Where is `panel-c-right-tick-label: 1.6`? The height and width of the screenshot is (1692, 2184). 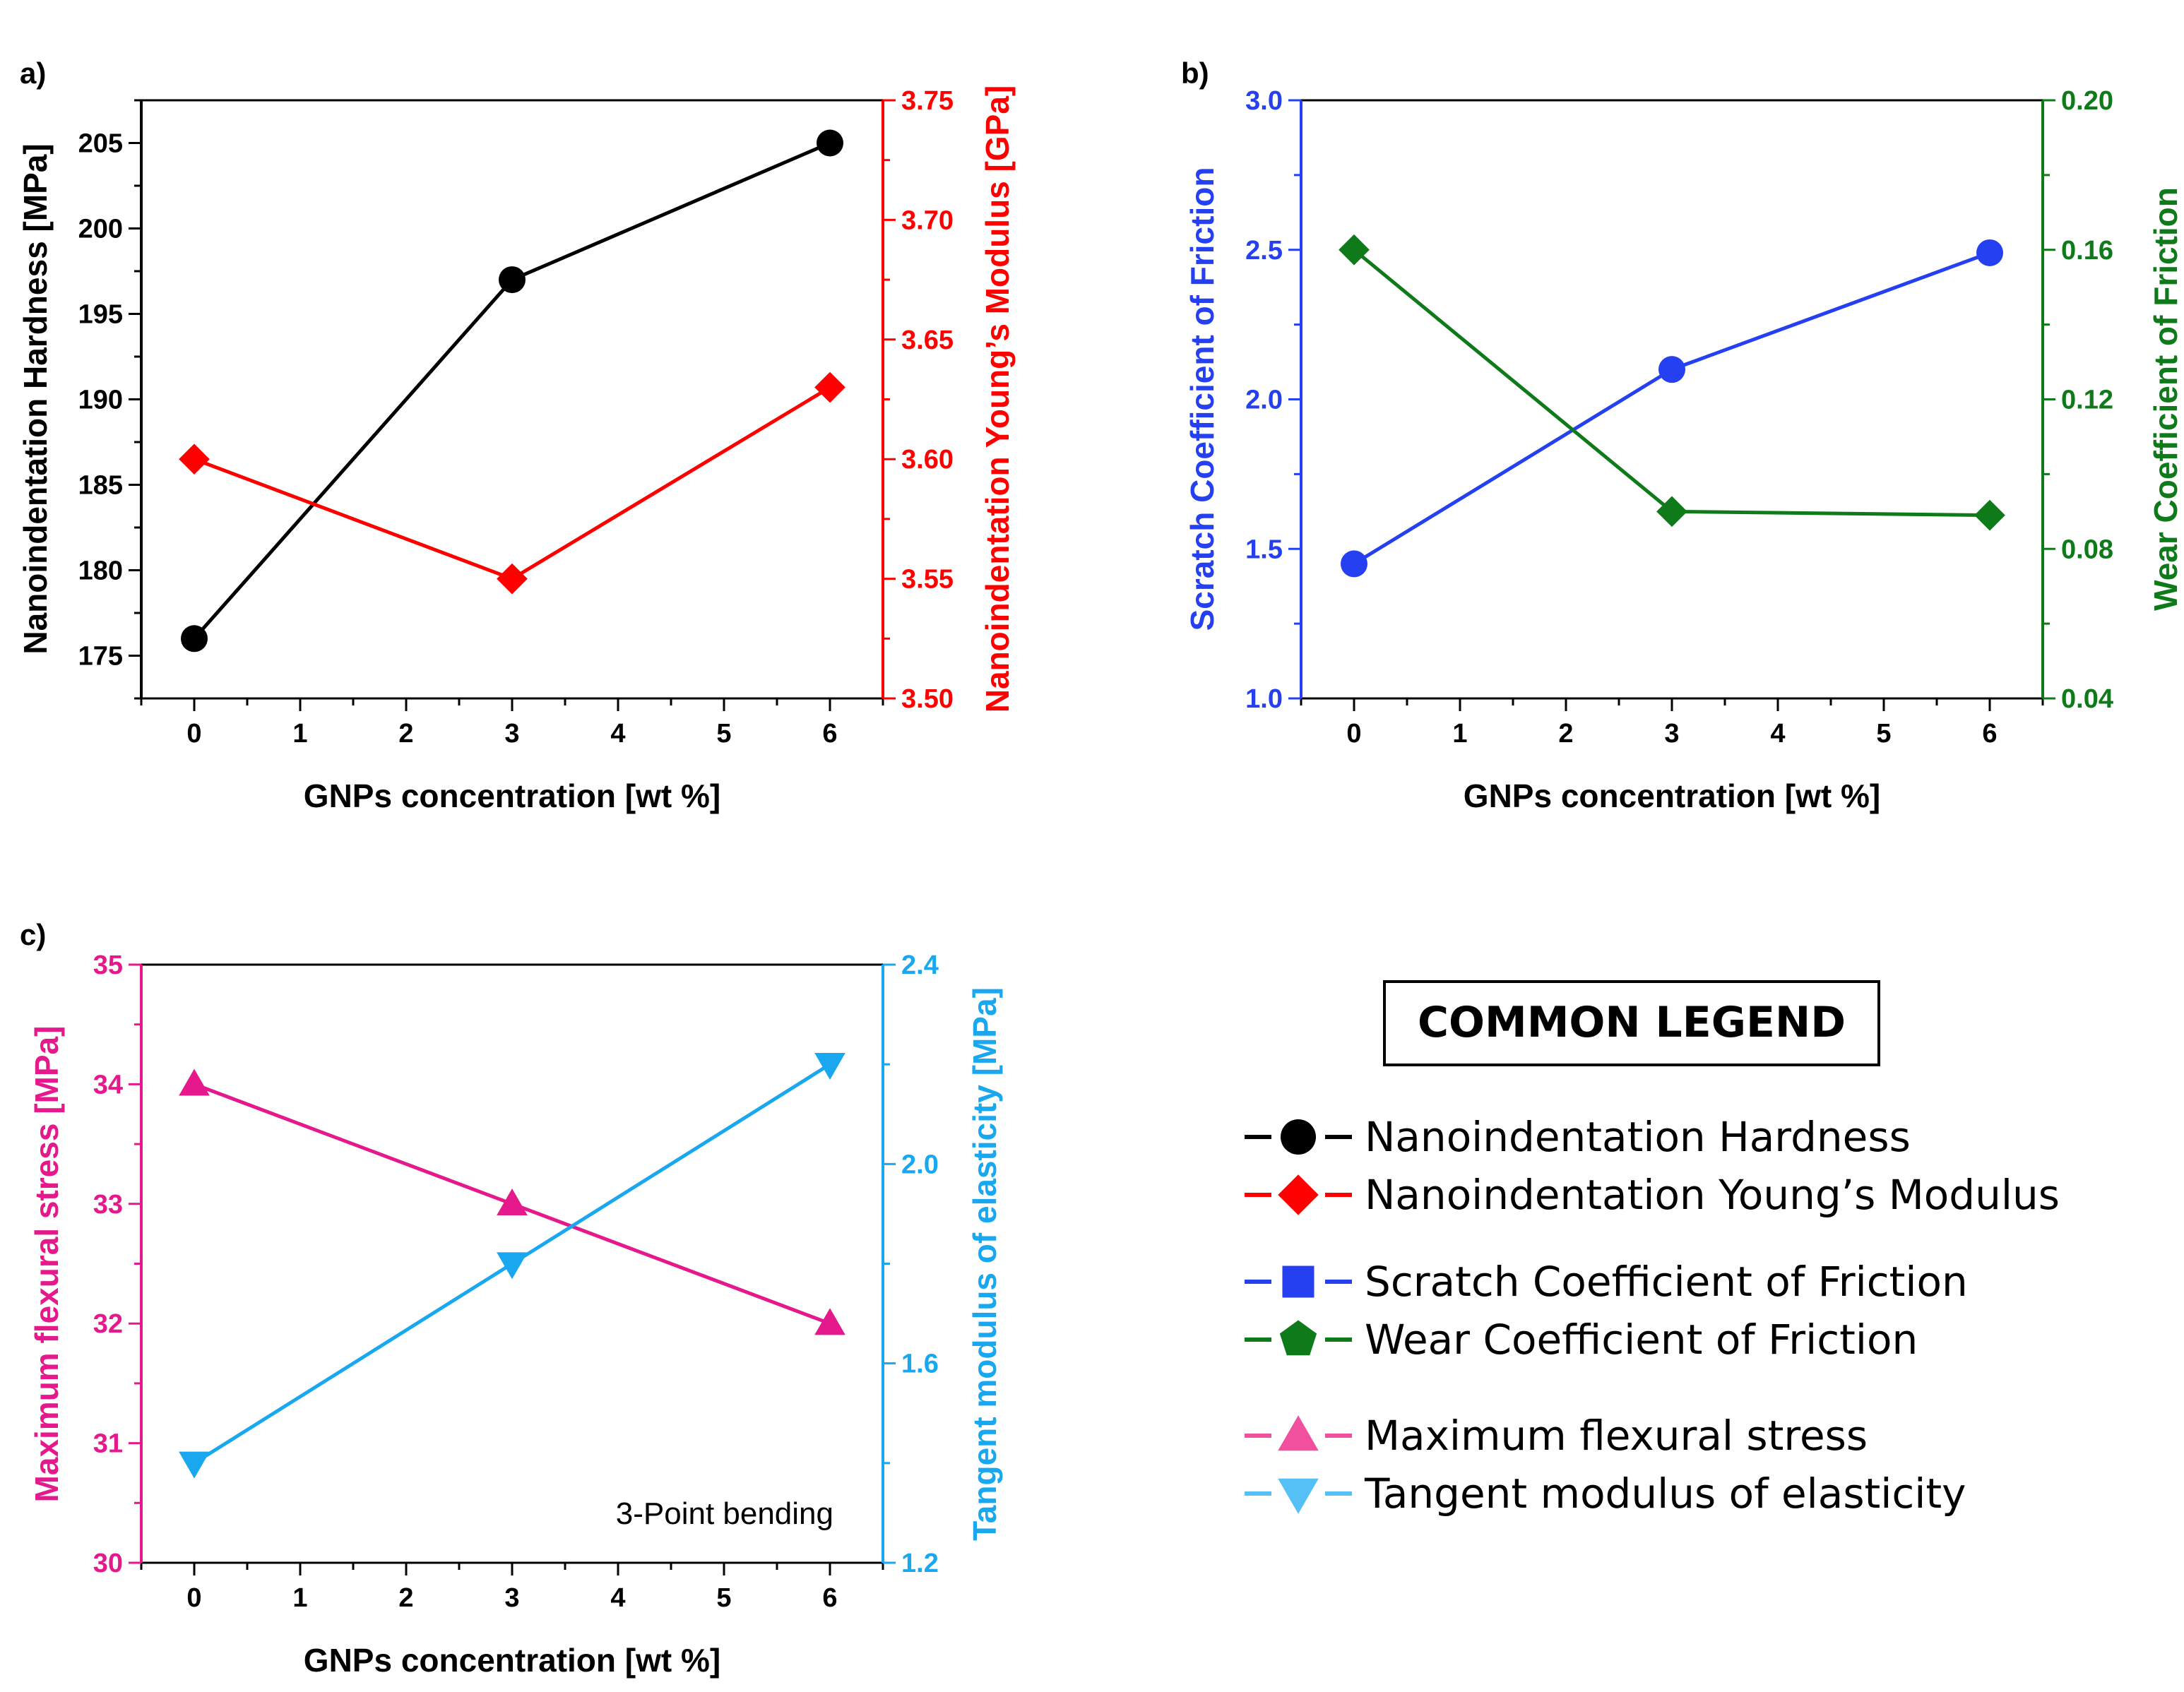 panel-c-right-tick-label: 1.6 is located at coordinates (920, 1364).